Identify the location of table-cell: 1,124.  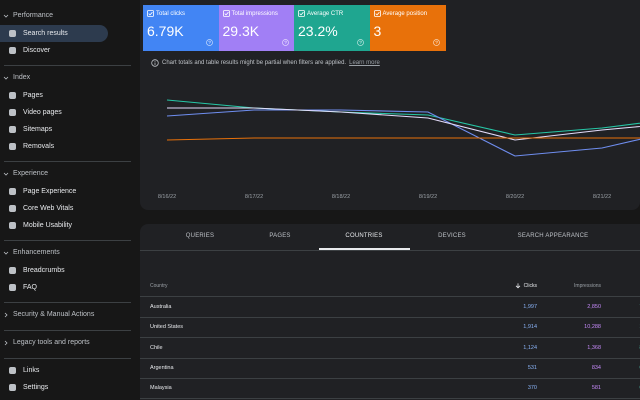
(530, 347).